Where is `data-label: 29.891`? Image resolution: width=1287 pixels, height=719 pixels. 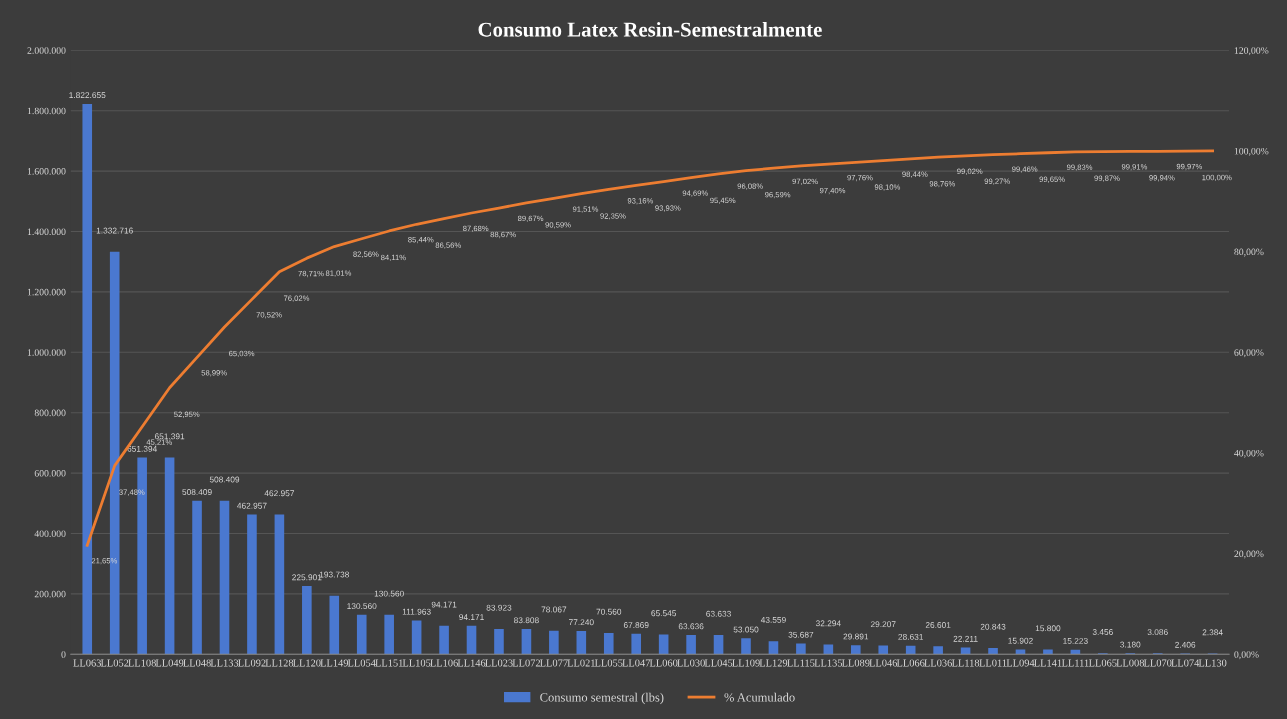
data-label: 29.891 is located at coordinates (856, 636).